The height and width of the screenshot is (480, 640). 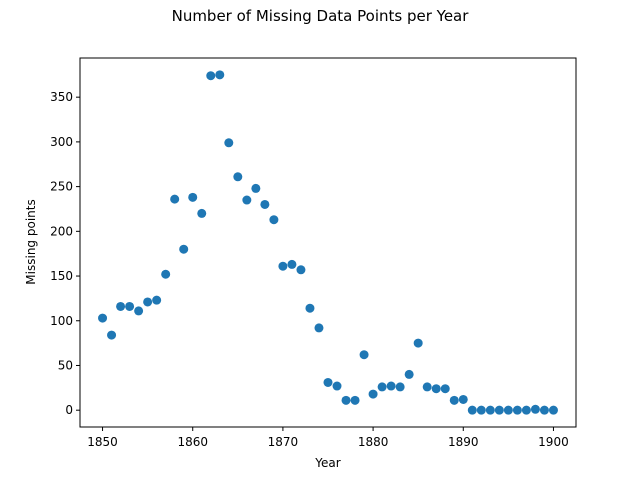 What do you see at coordinates (65, 253) in the screenshot?
I see `y-axis: 0 50 100 150 200 250 300 350` at bounding box center [65, 253].